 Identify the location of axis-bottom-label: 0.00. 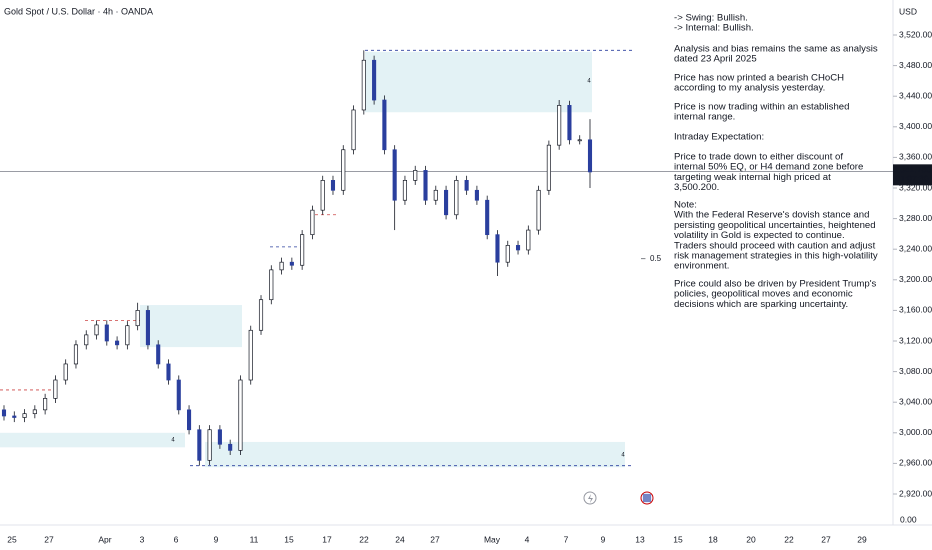
(908, 519).